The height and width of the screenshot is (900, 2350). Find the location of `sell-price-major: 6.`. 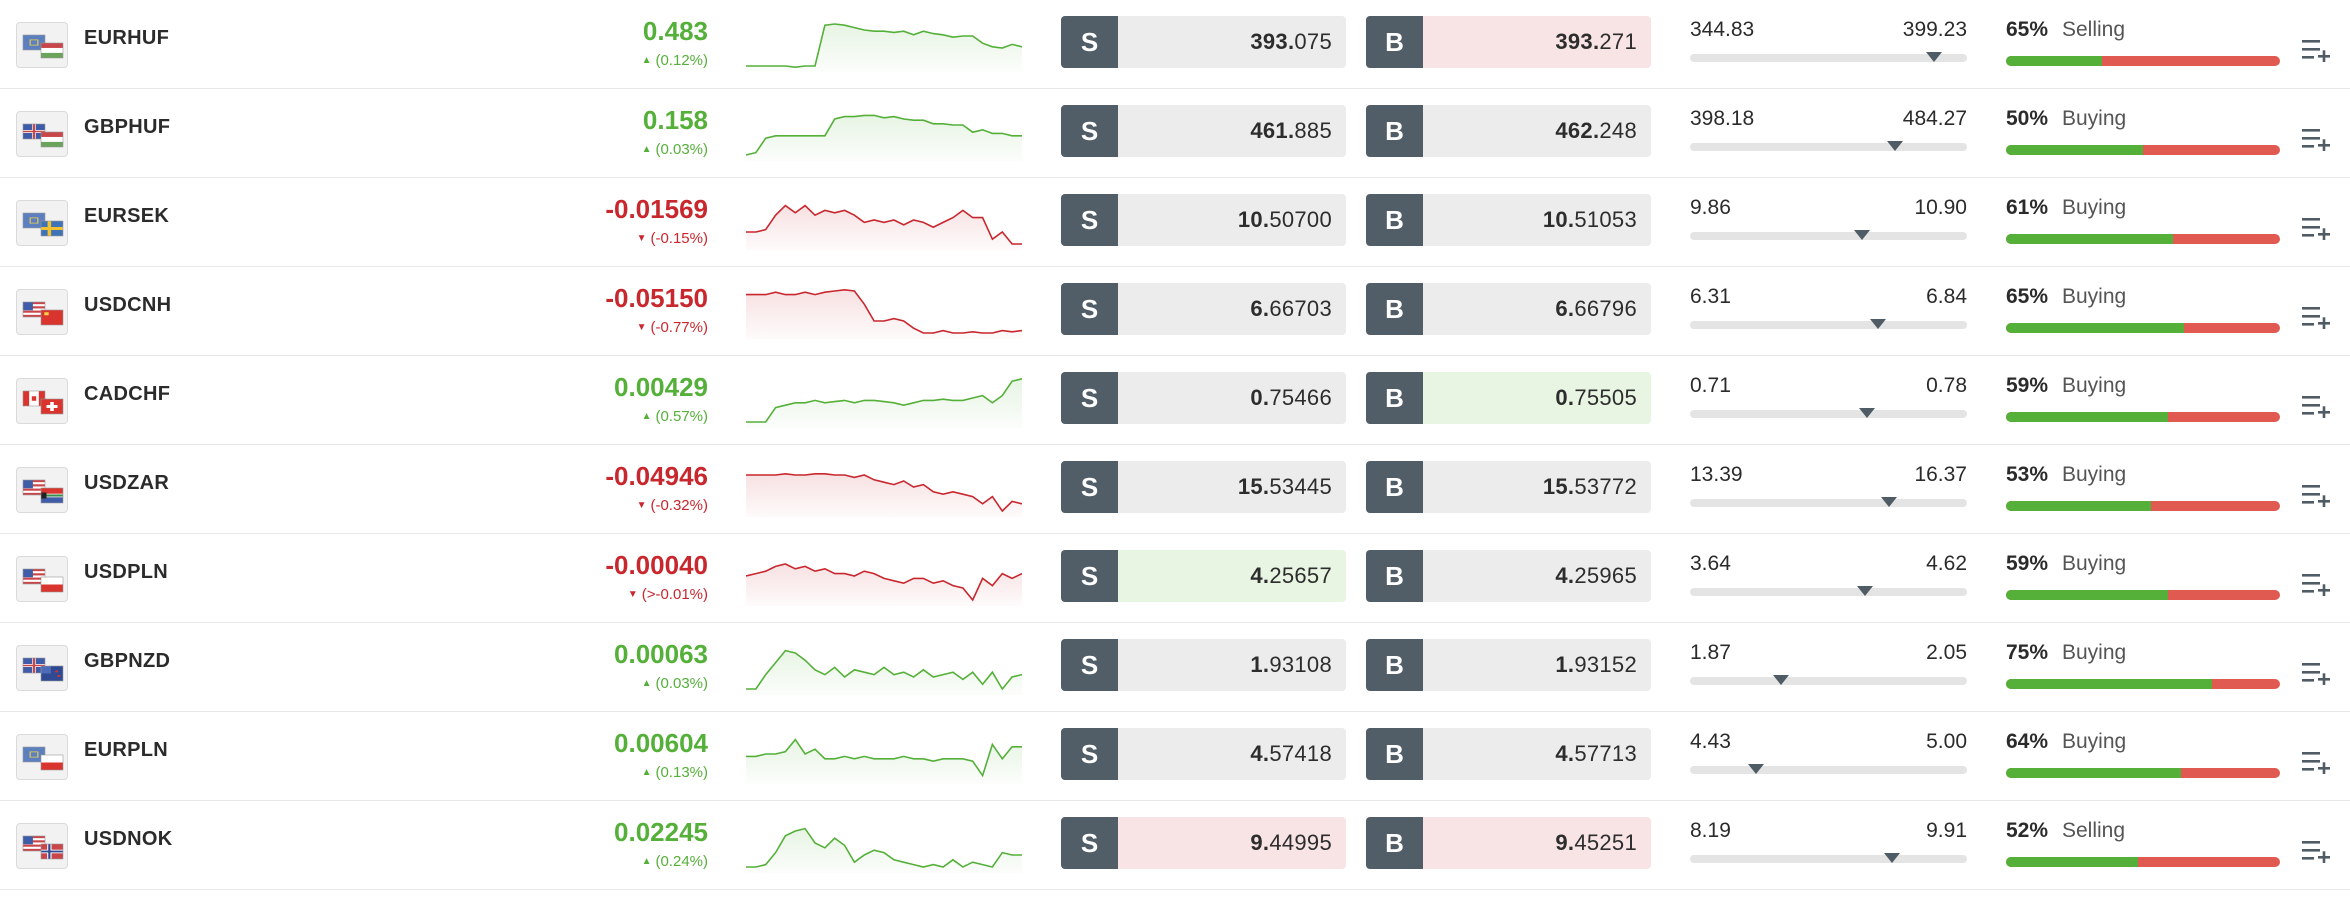

sell-price-major: 6. is located at coordinates (1260, 308).